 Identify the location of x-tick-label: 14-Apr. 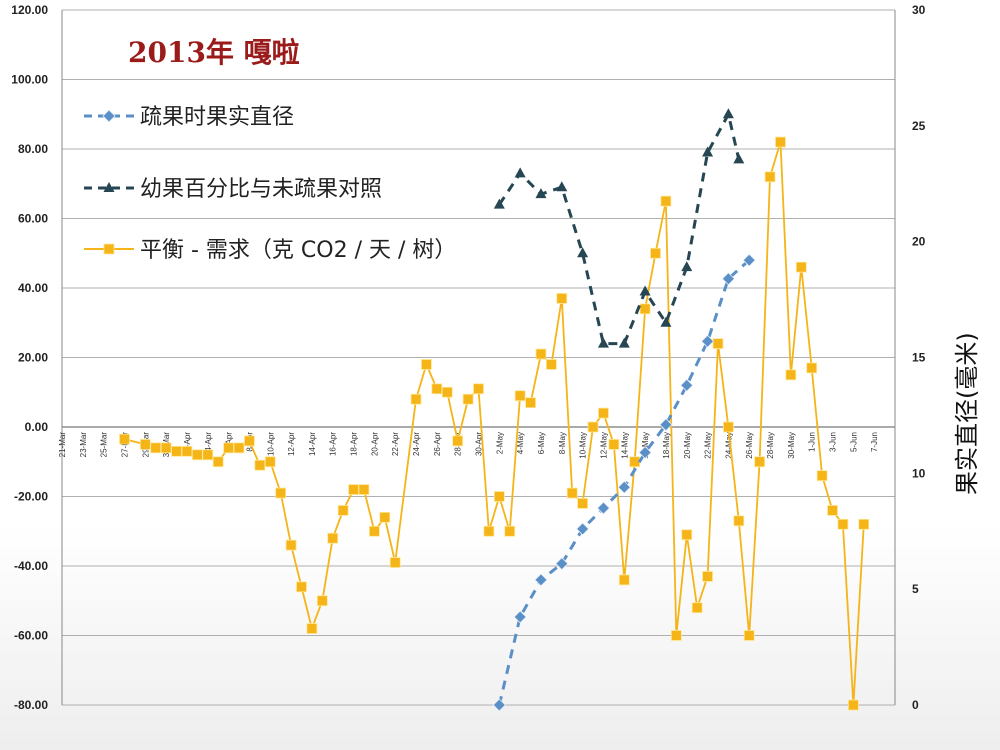
(312, 444).